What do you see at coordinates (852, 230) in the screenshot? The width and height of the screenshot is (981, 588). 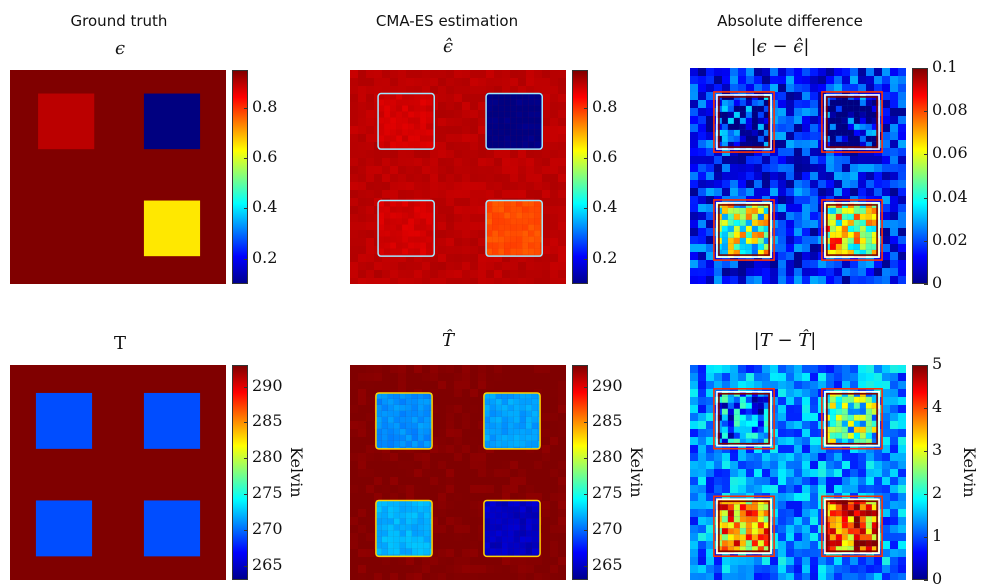 I see `square-bottom-right-edge` at bounding box center [852, 230].